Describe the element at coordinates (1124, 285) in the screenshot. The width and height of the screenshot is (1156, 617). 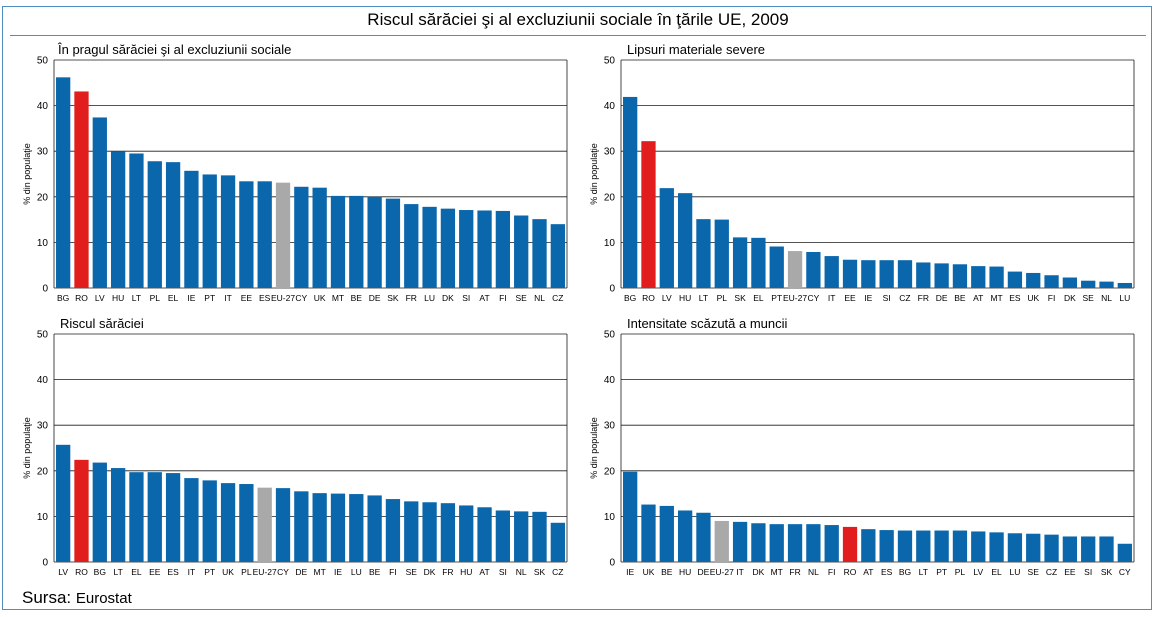
I see `bar-lu` at that location.